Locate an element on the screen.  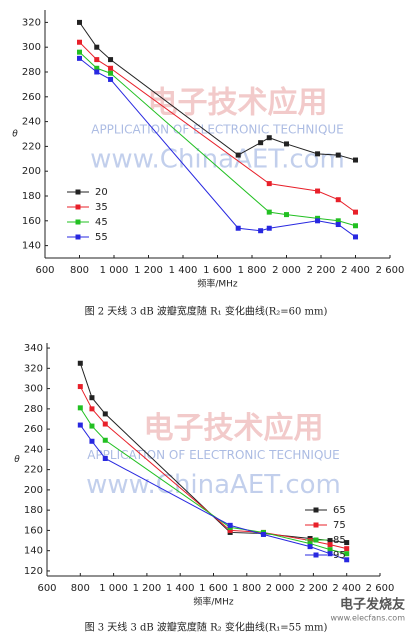
legend-label: 35 is located at coordinates (101, 207).